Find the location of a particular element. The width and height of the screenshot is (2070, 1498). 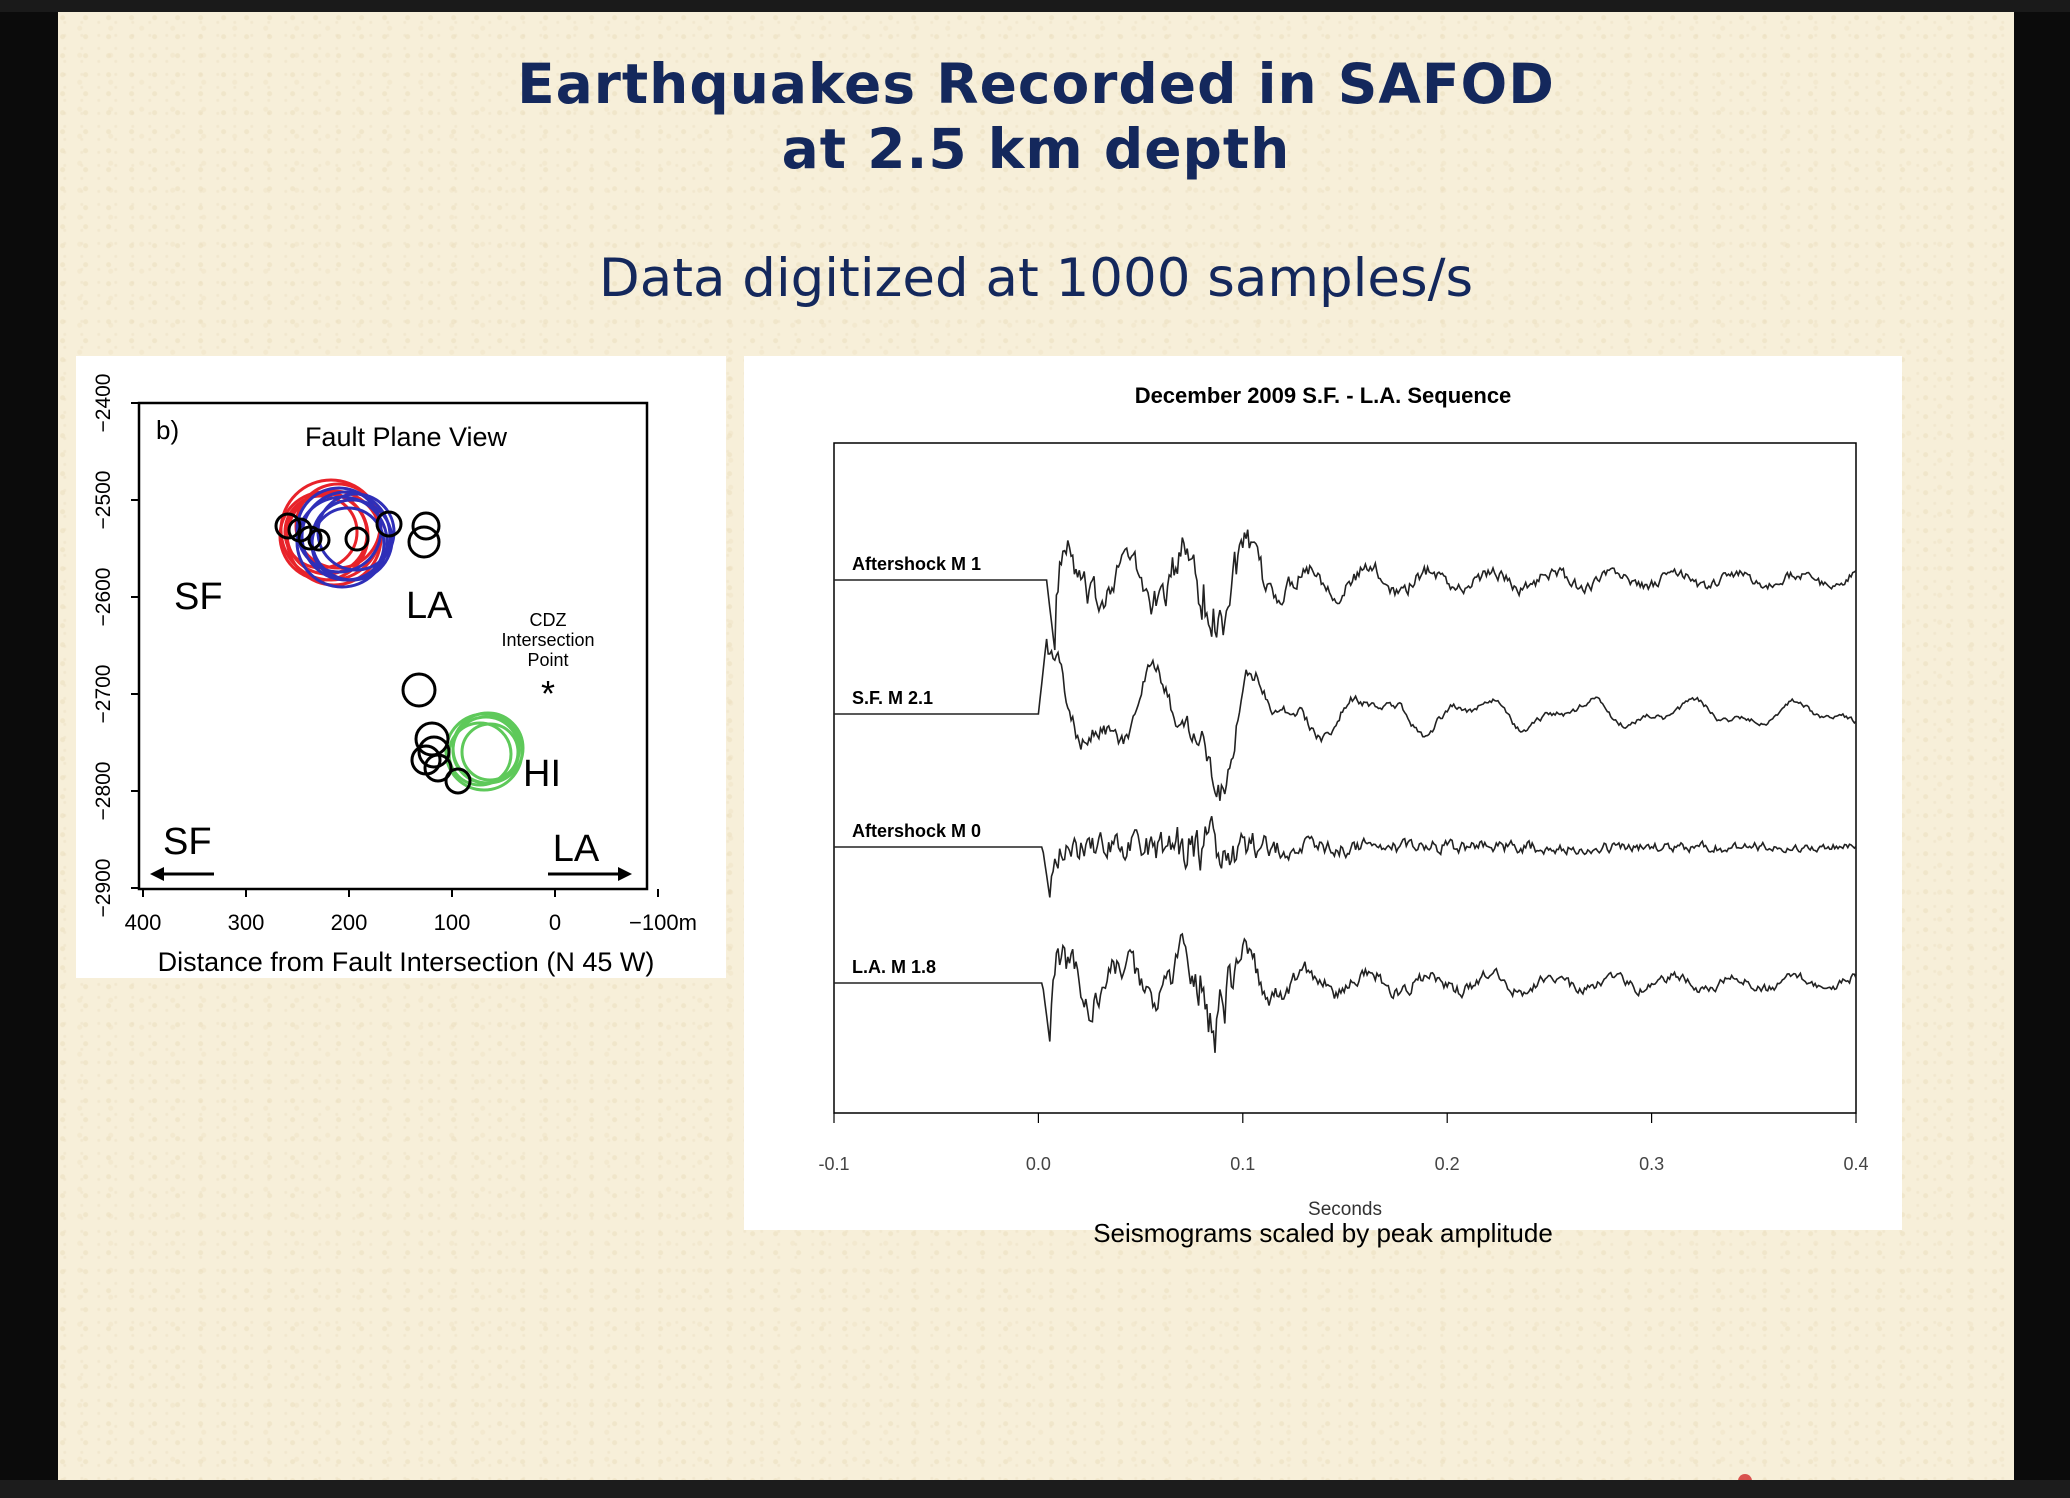

x-tick-label: 300 is located at coordinates (246, 922).